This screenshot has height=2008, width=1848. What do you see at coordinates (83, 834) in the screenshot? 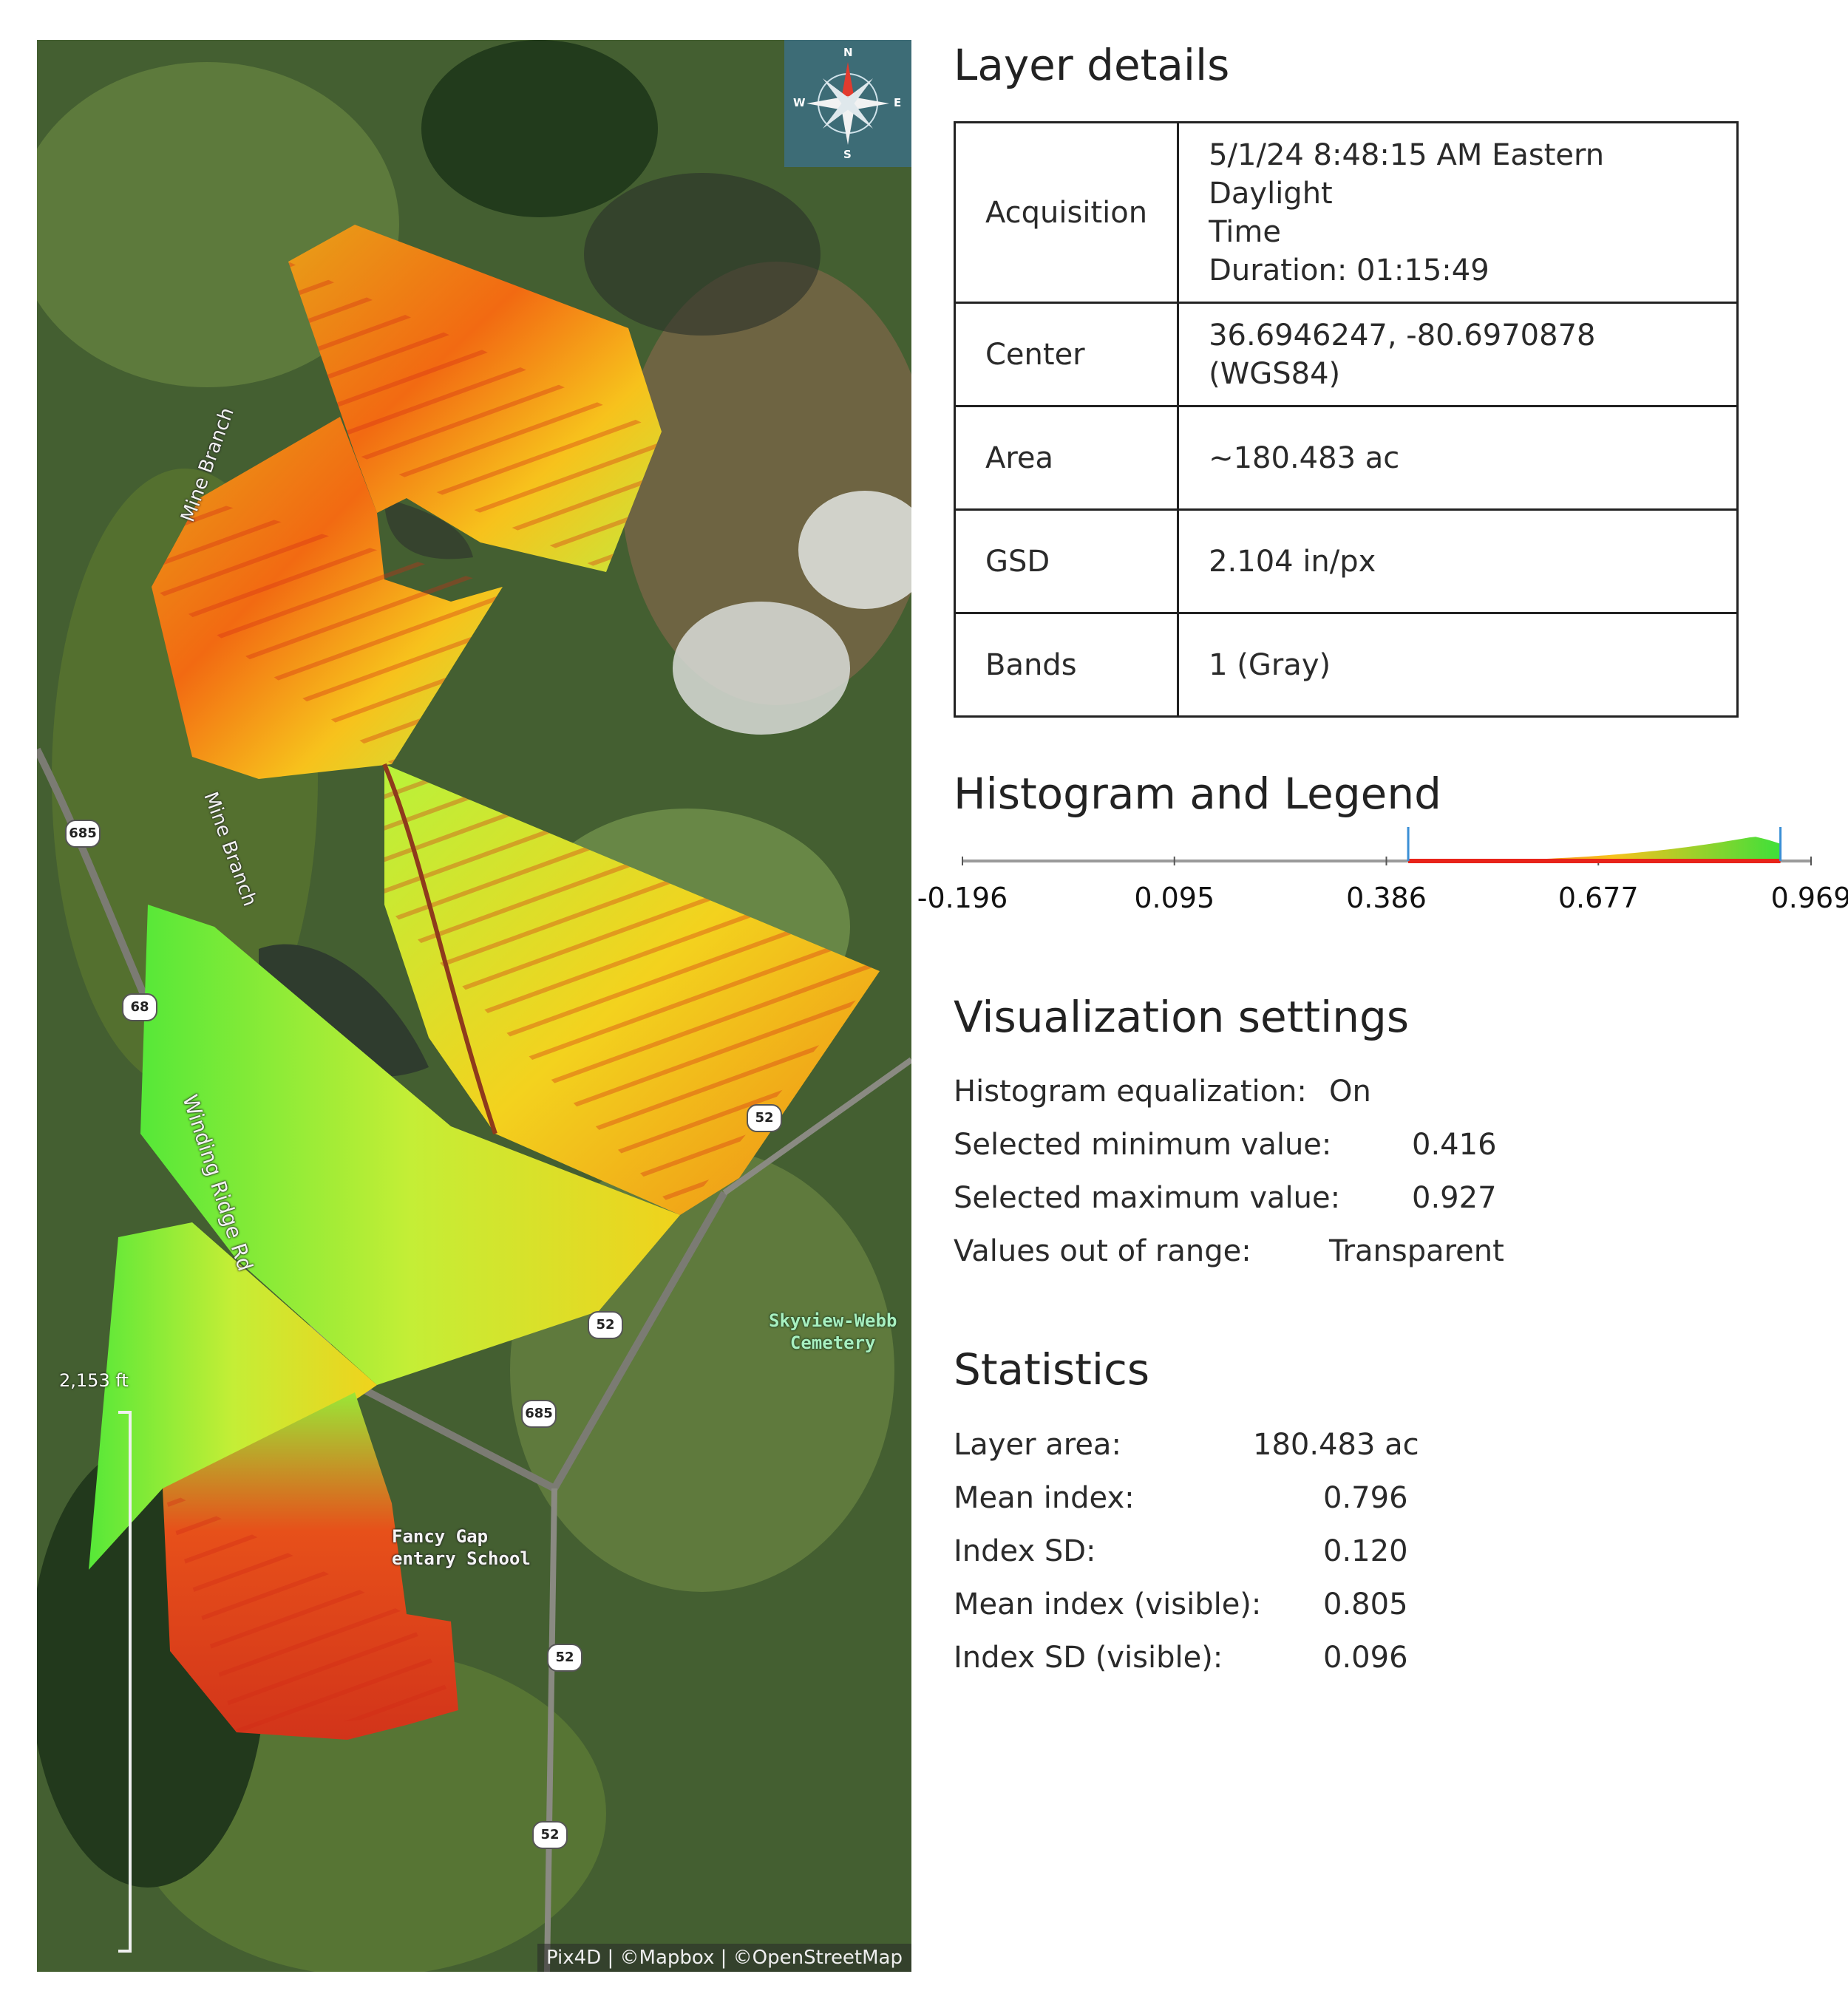
I see `route-shield-685: 685` at bounding box center [83, 834].